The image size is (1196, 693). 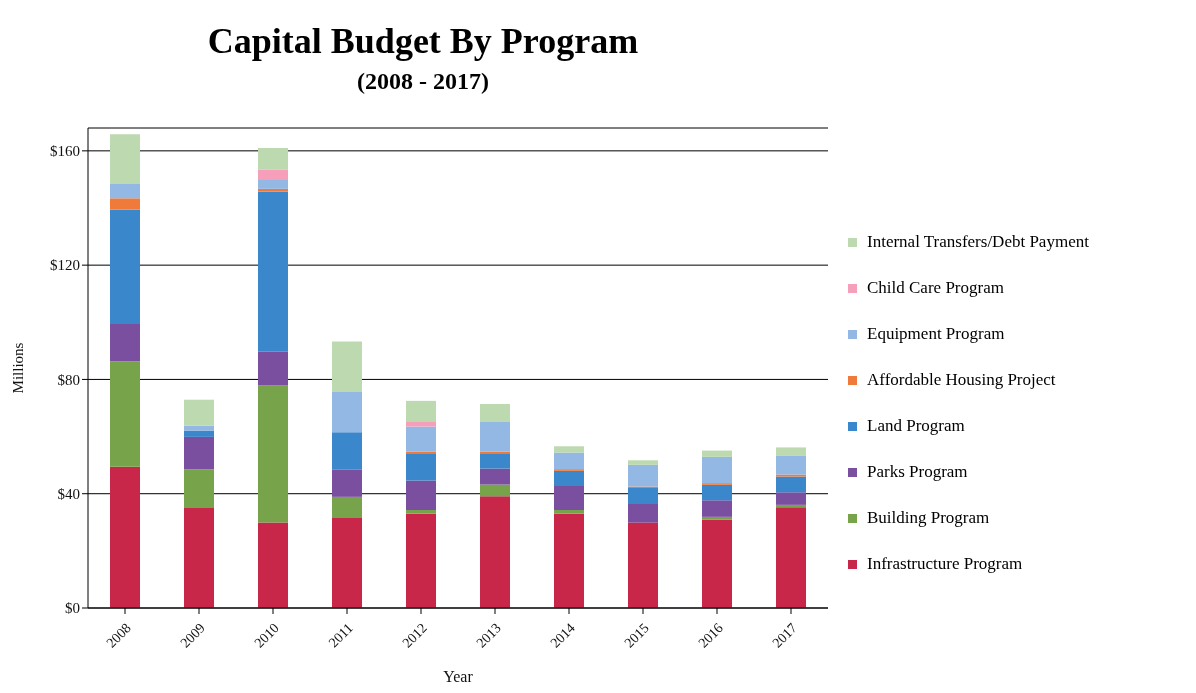 What do you see at coordinates (18, 368) in the screenshot?
I see `y-axis-title: Millions` at bounding box center [18, 368].